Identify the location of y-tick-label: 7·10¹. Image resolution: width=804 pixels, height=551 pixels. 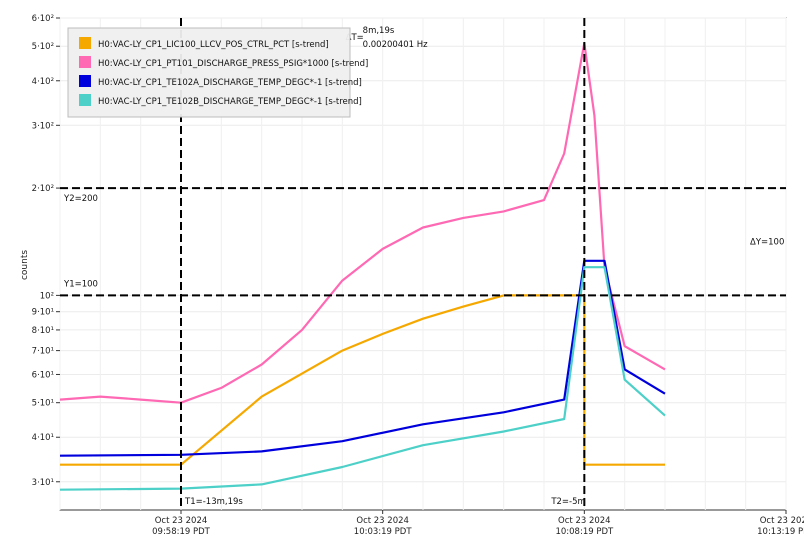
(43, 352).